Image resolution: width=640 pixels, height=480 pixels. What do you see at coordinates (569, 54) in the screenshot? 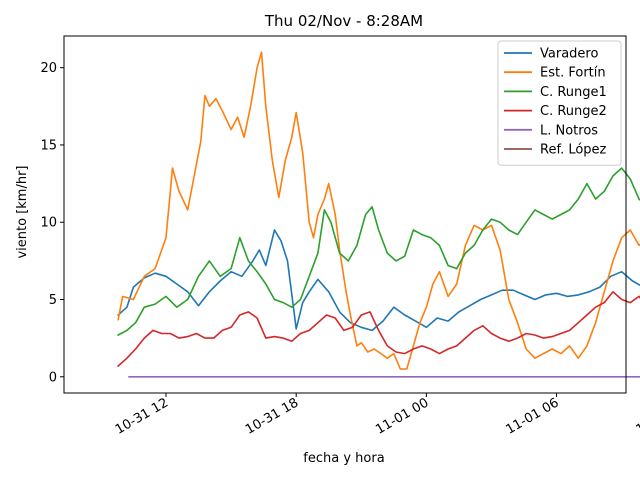
I see `legend-label-0: Varadero` at bounding box center [569, 54].